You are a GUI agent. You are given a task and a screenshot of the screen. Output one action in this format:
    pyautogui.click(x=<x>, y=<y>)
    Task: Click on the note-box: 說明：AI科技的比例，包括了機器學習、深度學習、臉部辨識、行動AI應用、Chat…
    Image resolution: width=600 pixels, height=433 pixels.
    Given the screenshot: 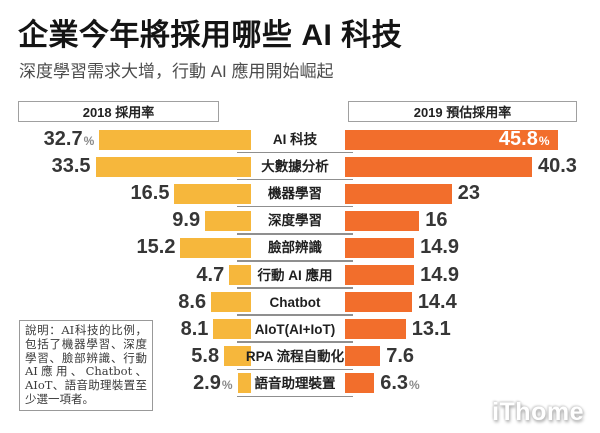 What is the action you would take?
    pyautogui.click(x=86, y=365)
    